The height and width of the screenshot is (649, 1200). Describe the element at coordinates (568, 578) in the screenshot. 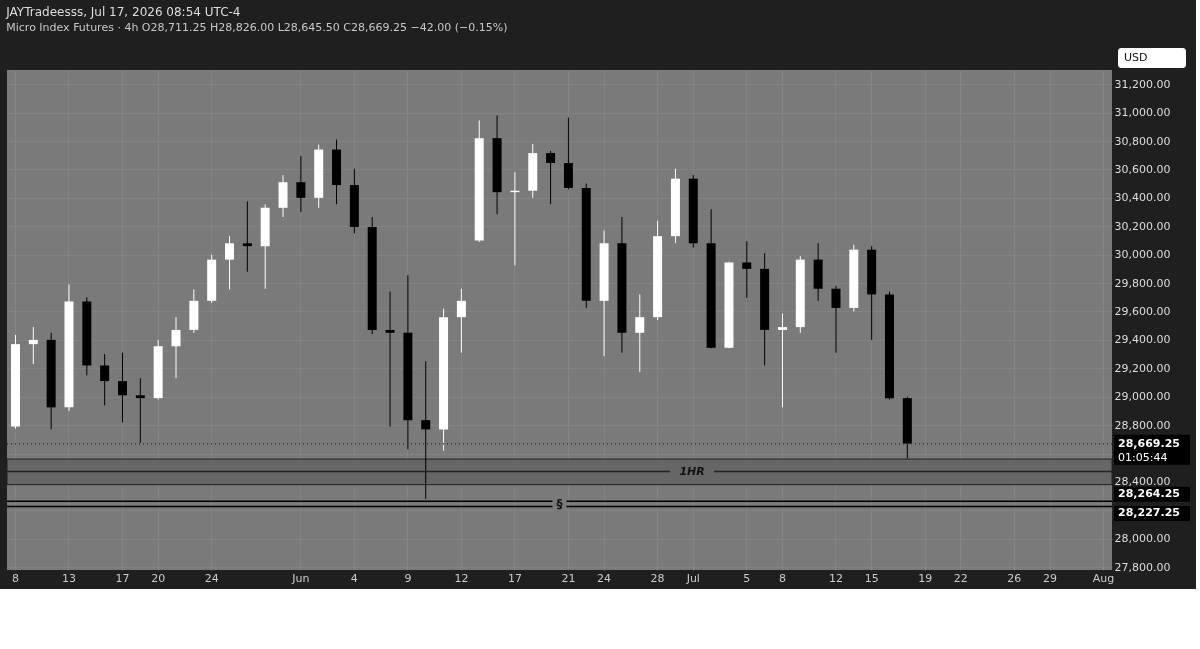

I see `x-tick-label: 21` at that location.